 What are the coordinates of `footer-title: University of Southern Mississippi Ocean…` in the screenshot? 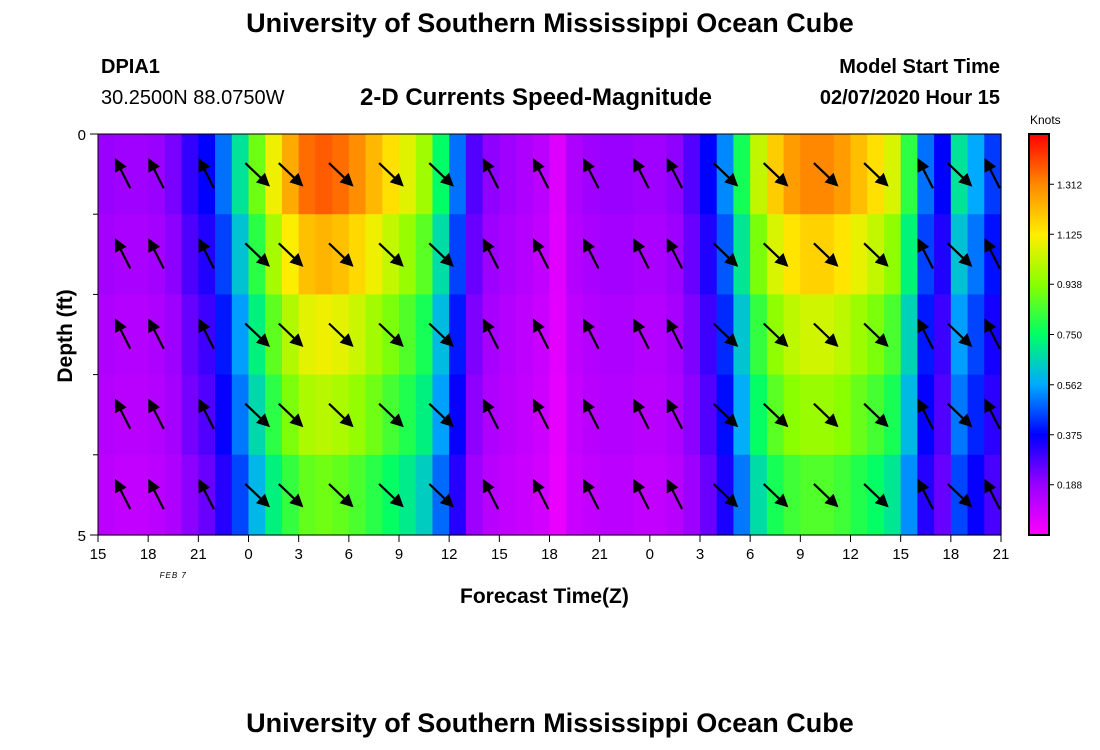 It's located at (550, 723).